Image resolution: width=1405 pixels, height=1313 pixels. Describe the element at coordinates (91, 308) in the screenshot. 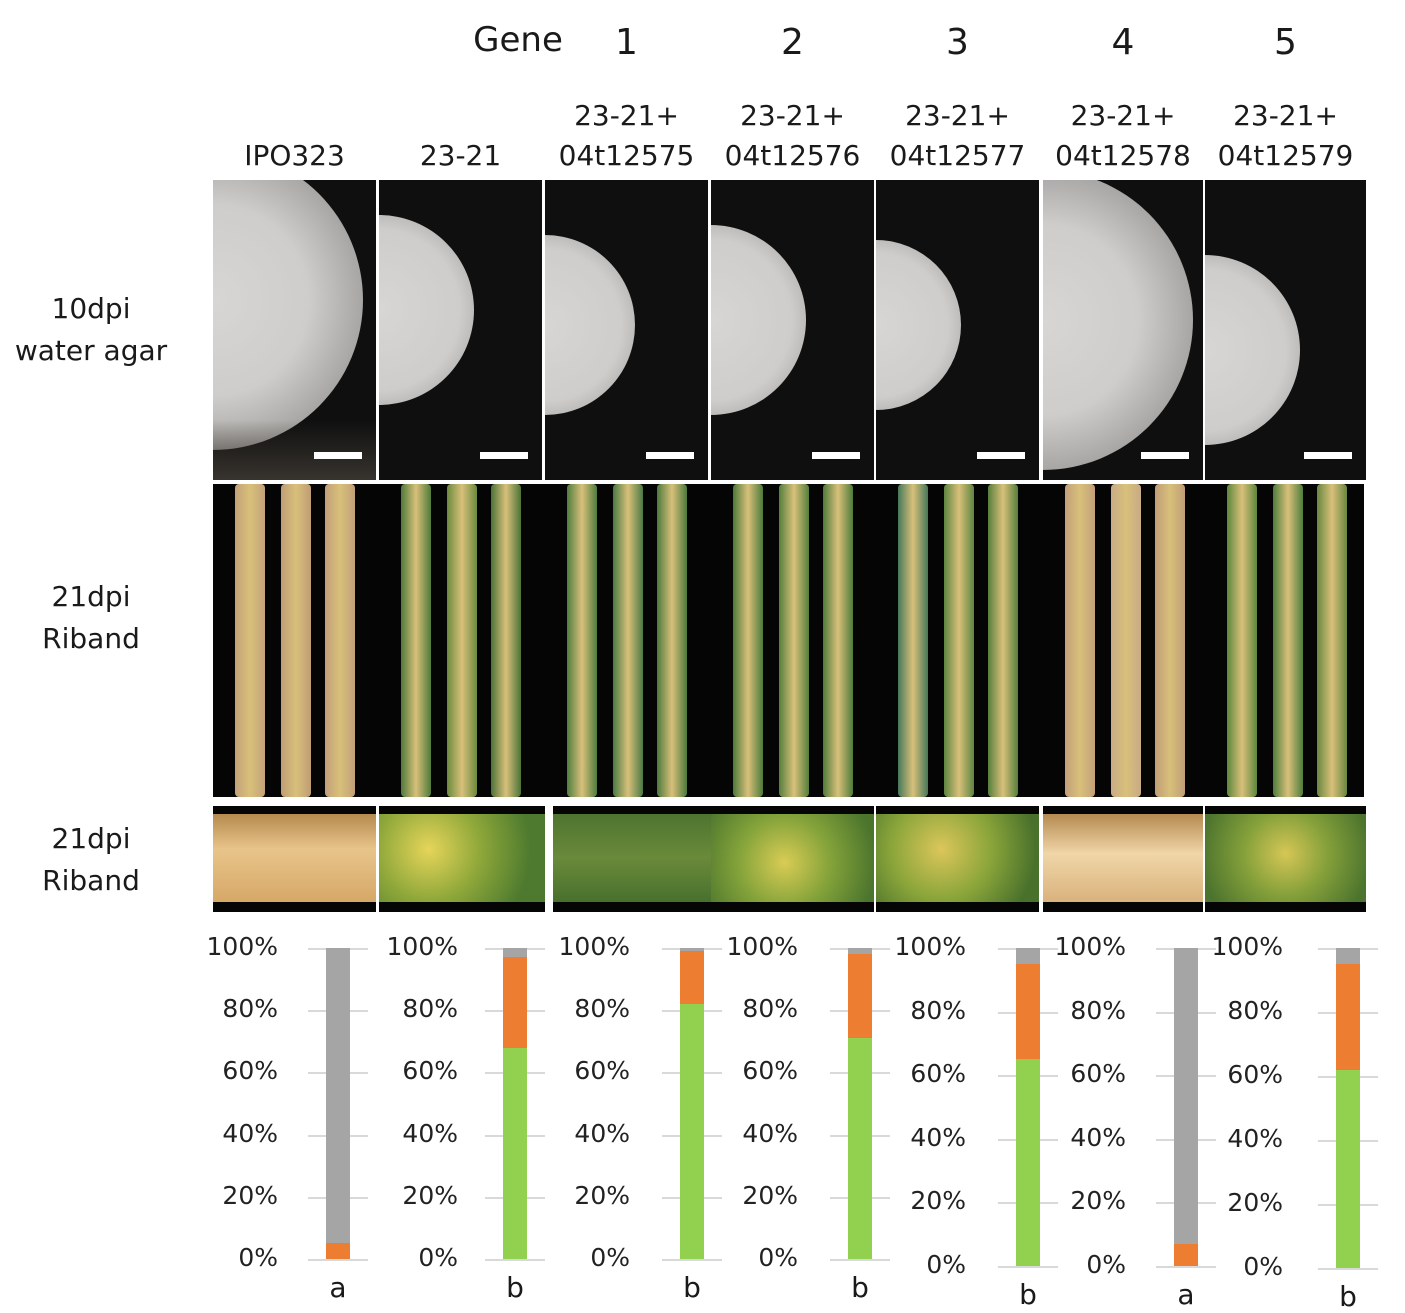

I see `row-label-line1: 10dpi` at that location.